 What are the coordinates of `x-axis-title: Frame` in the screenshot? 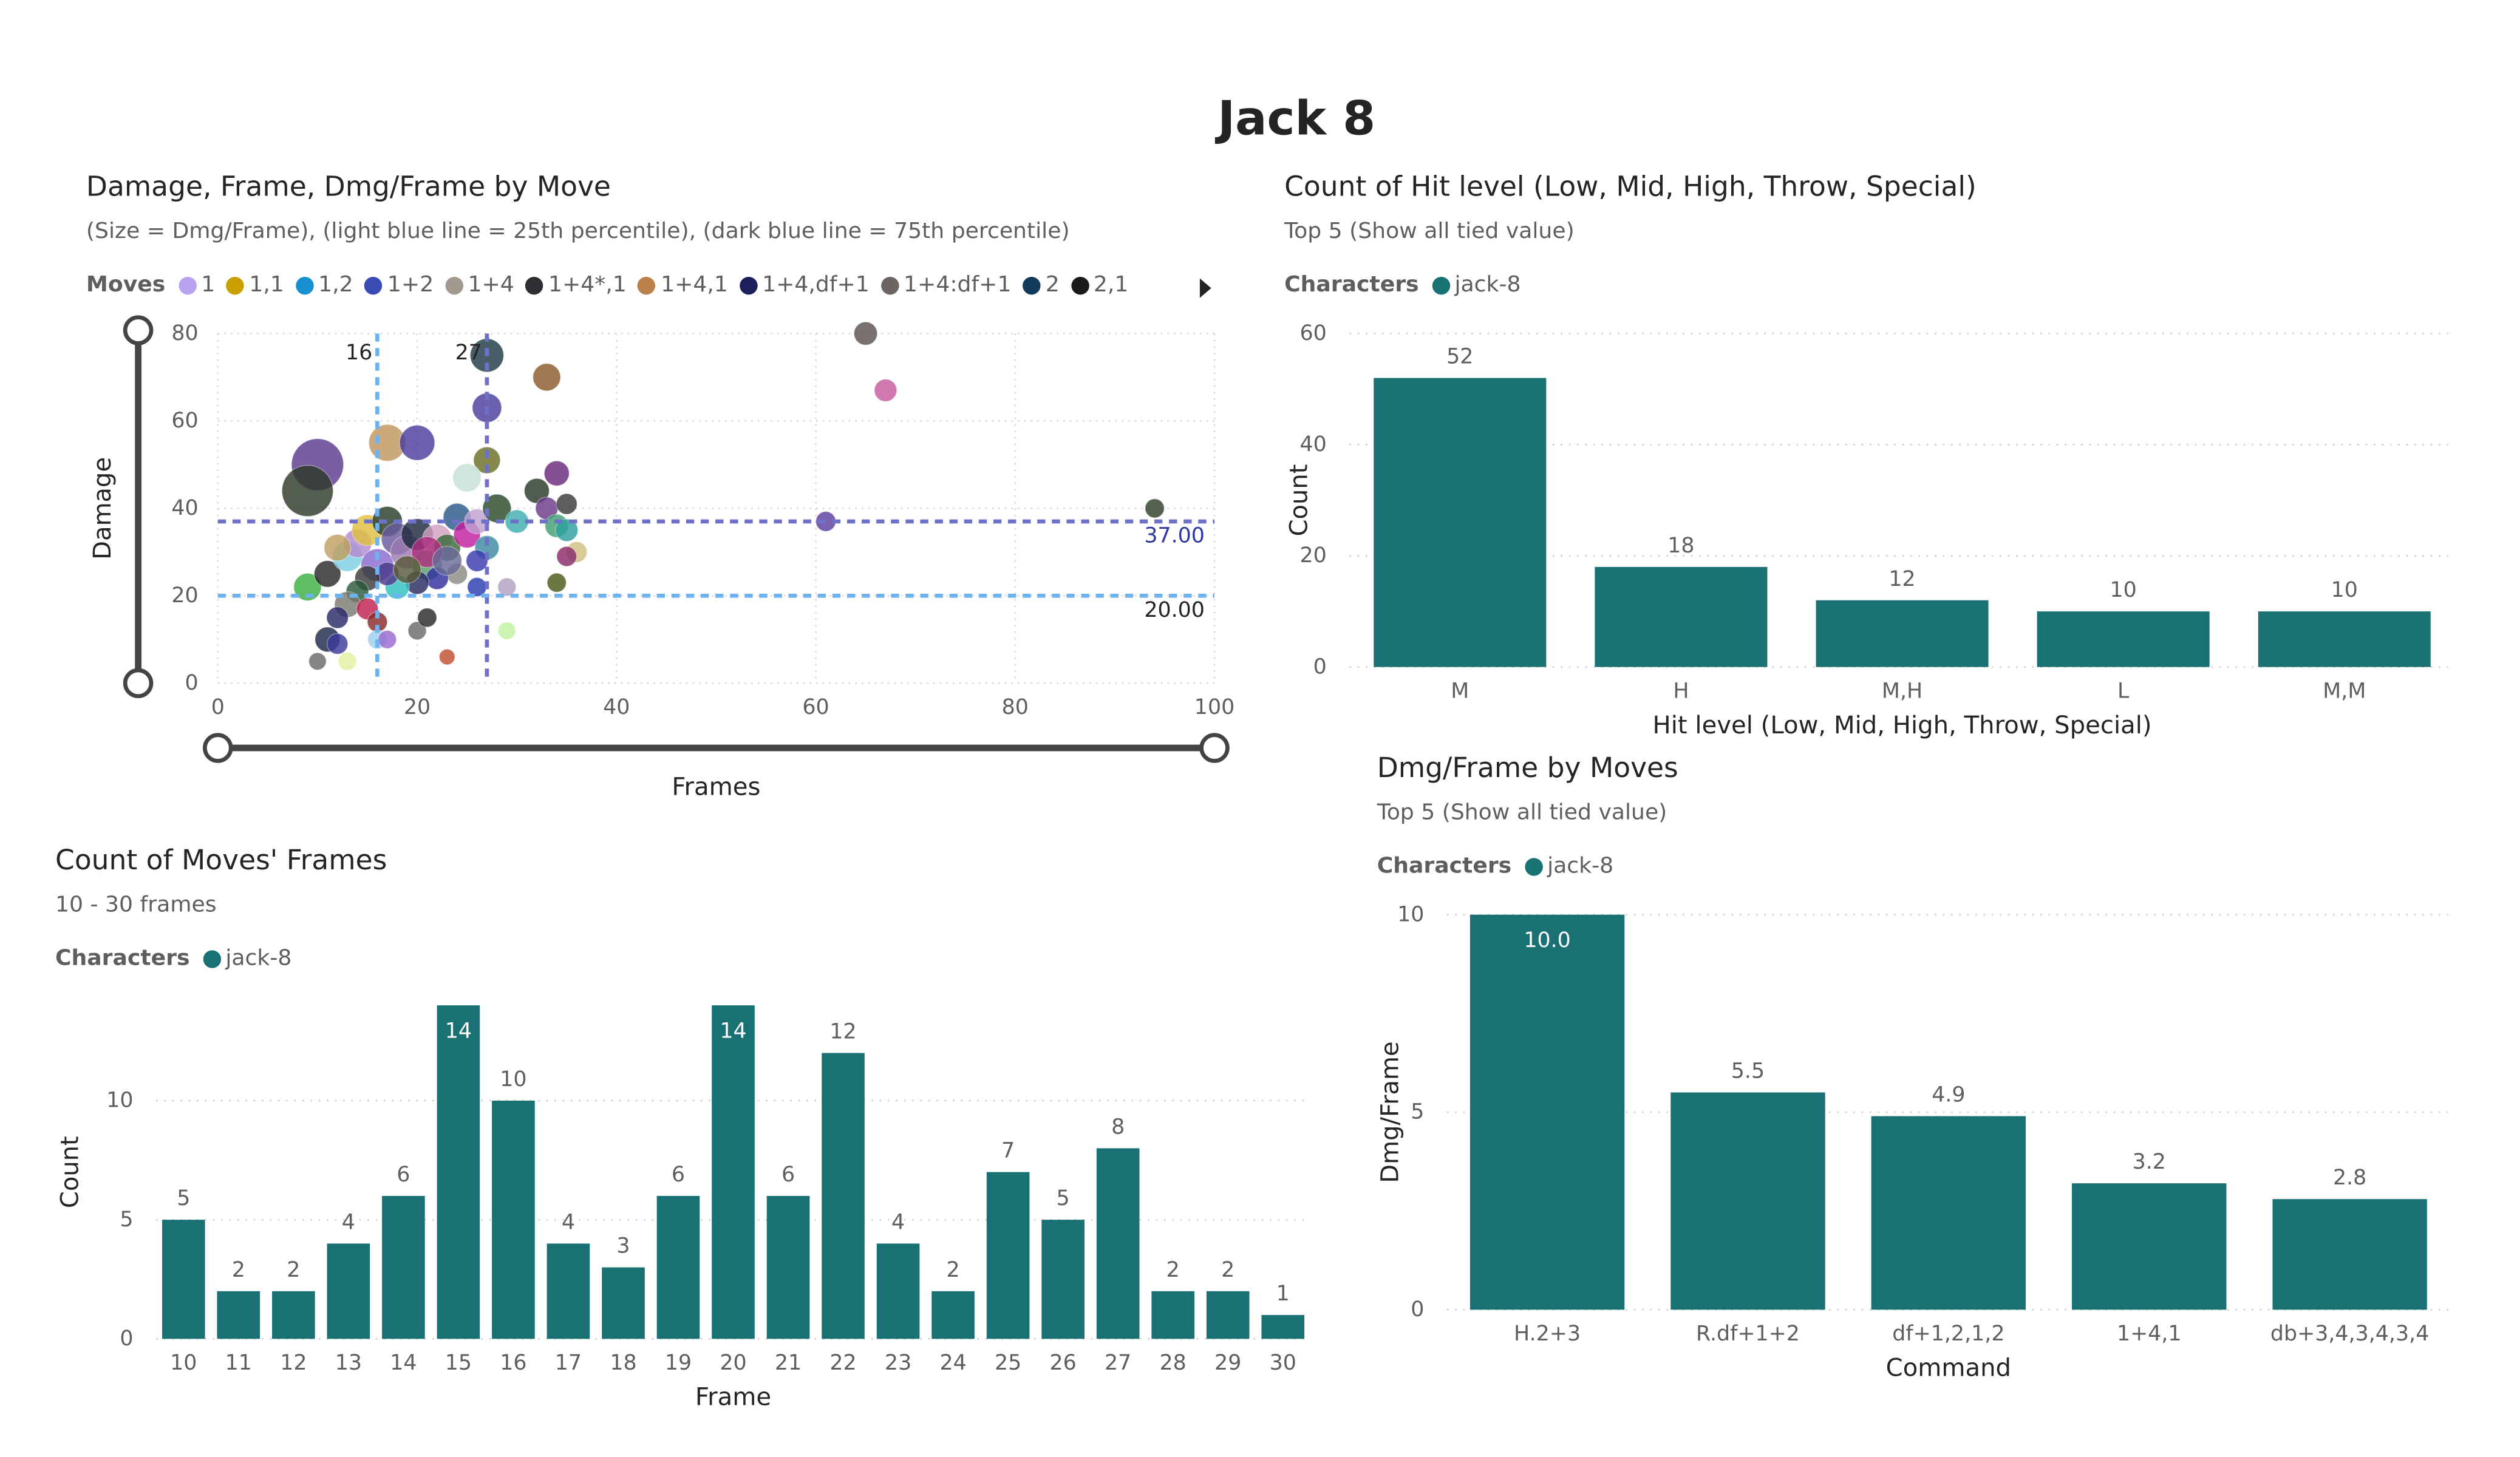 It's located at (733, 1397).